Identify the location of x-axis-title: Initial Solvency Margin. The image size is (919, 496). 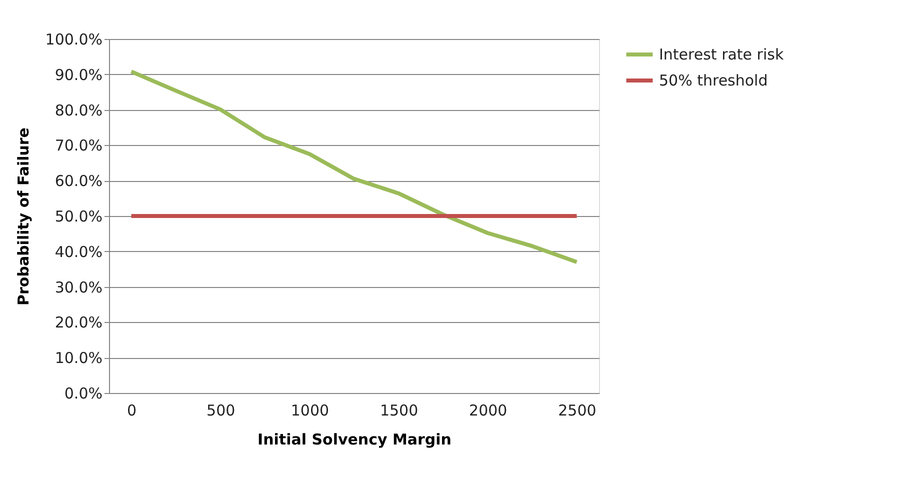
(355, 439).